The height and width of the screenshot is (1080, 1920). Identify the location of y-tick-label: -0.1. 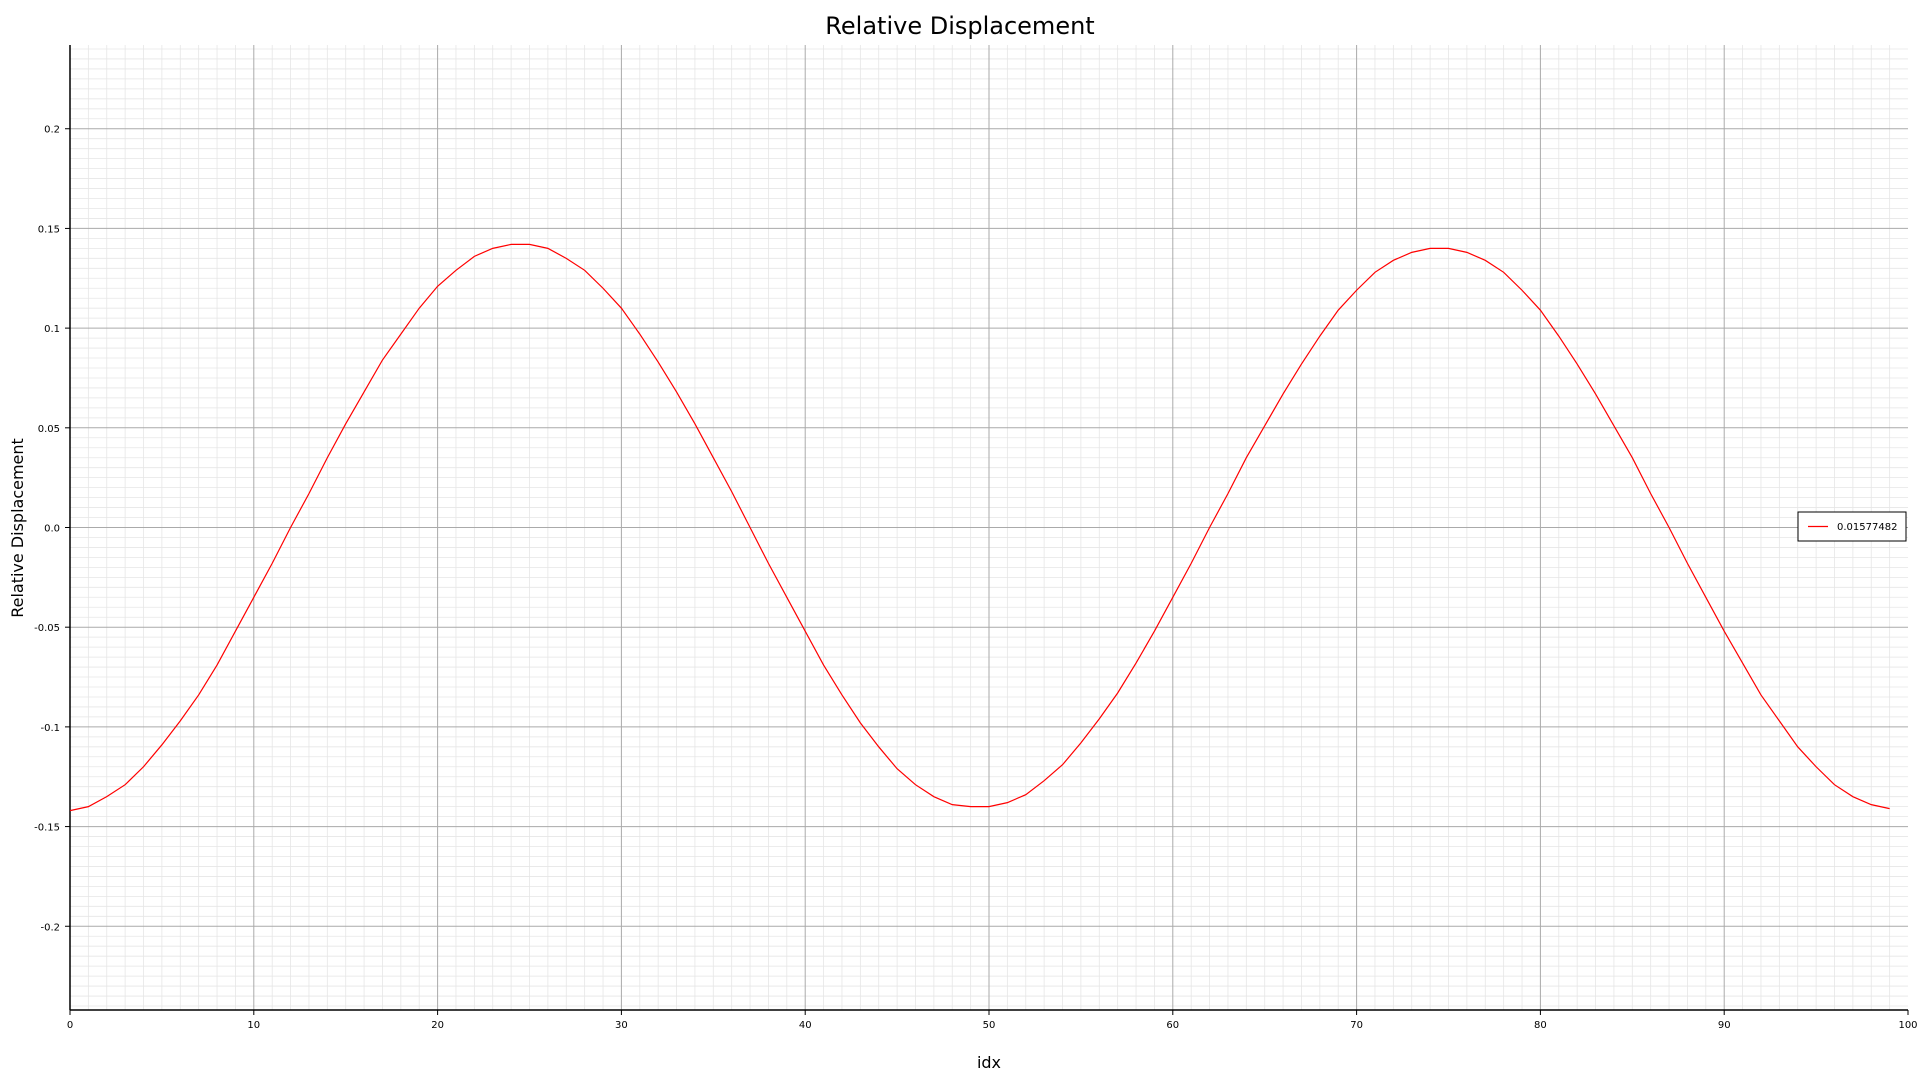
(50, 728).